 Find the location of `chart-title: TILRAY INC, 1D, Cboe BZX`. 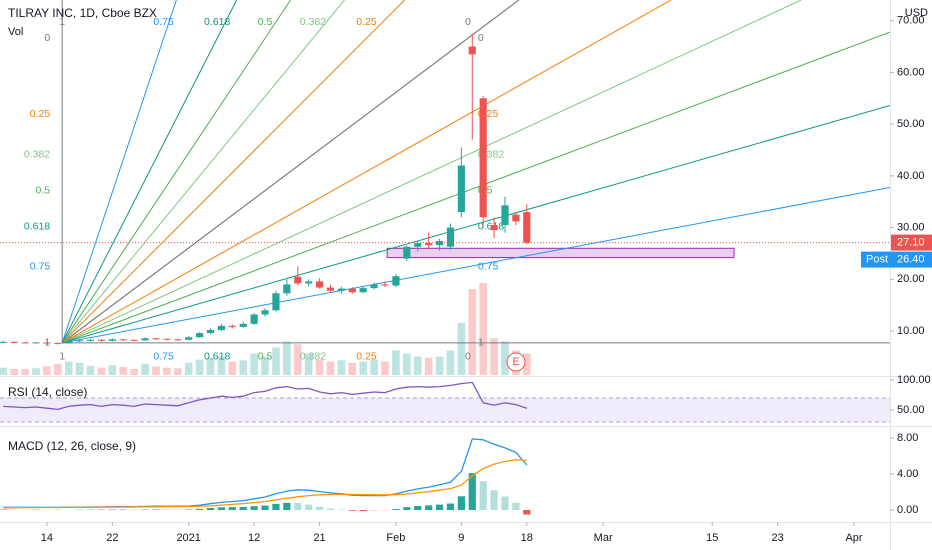

chart-title: TILRAY INC, 1D, Cboe BZX is located at coordinates (82, 13).